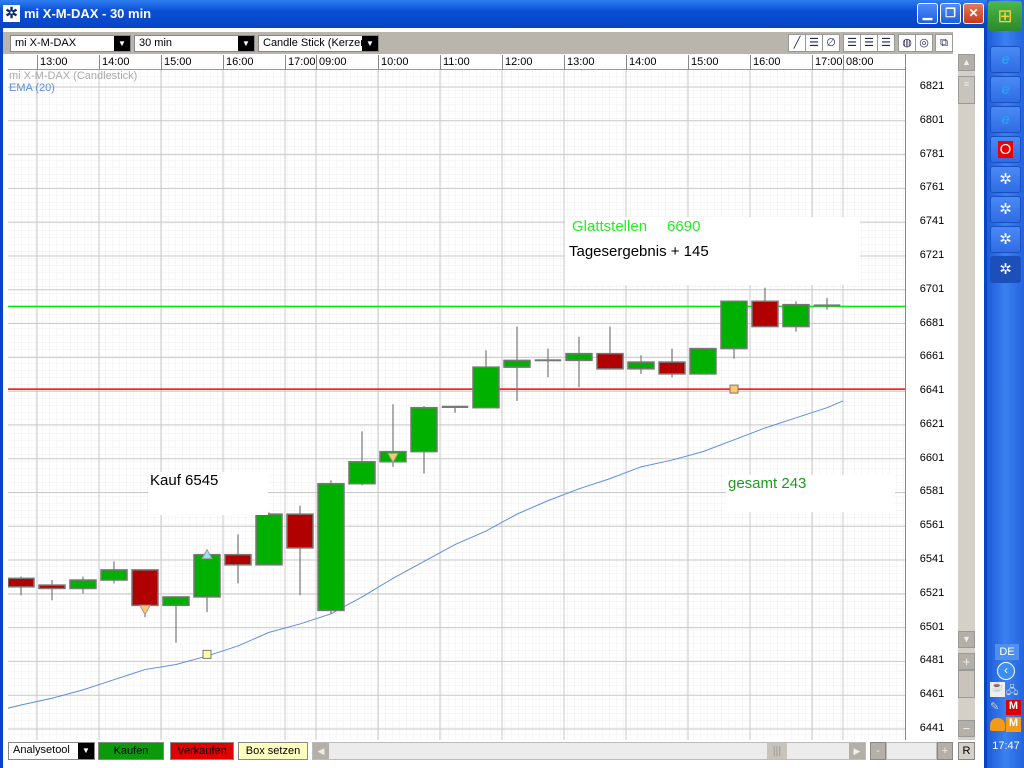  I want to click on vodafone-icon: O, so click(1005, 149).